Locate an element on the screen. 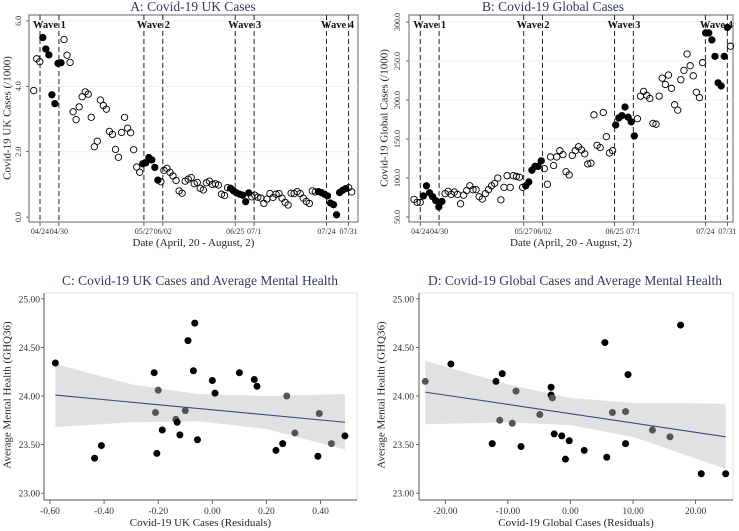  x-tick-label: -0.60 is located at coordinates (50, 512).